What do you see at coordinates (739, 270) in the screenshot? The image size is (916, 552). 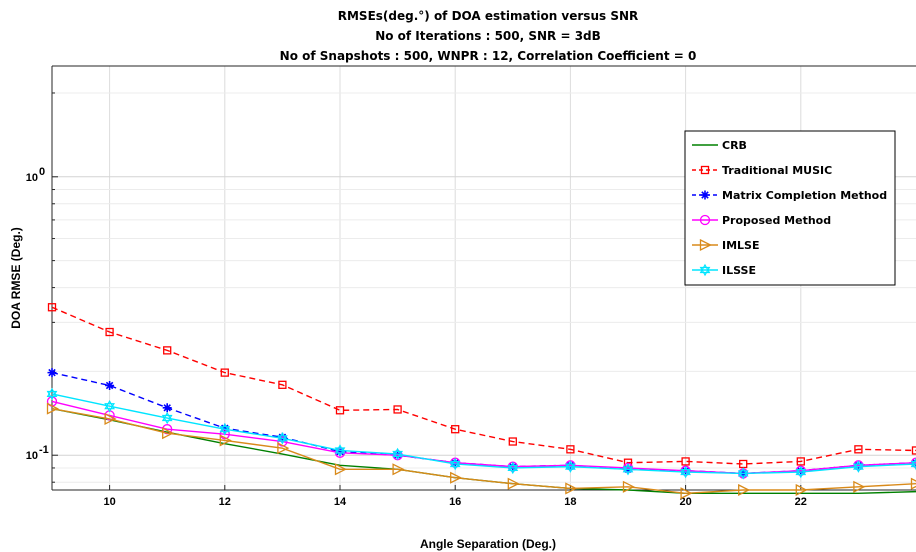 I see `legend-label: ILSSE` at bounding box center [739, 270].